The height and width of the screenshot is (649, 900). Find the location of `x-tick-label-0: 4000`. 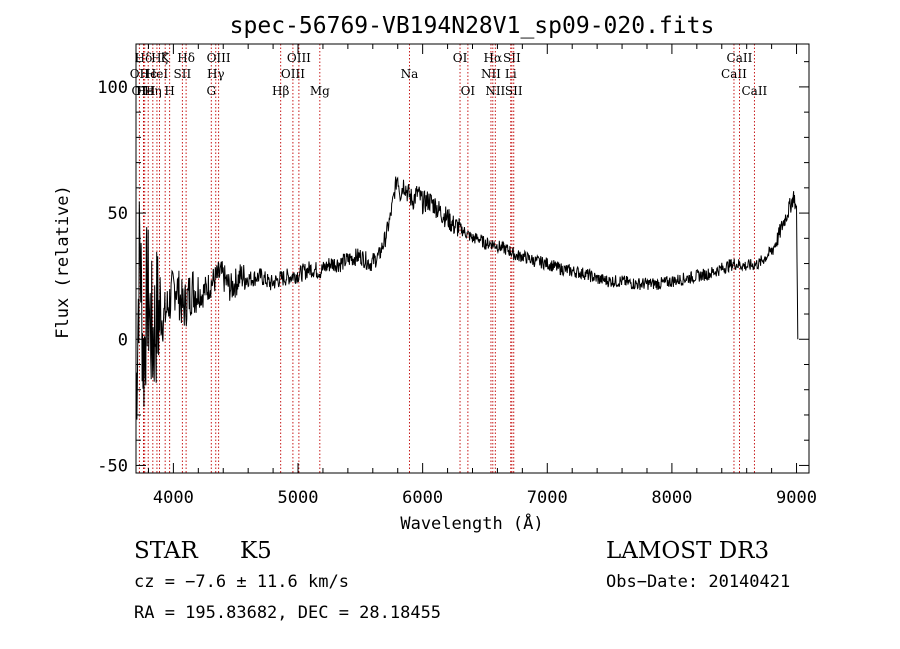

x-tick-label-0: 4000 is located at coordinates (173, 498).